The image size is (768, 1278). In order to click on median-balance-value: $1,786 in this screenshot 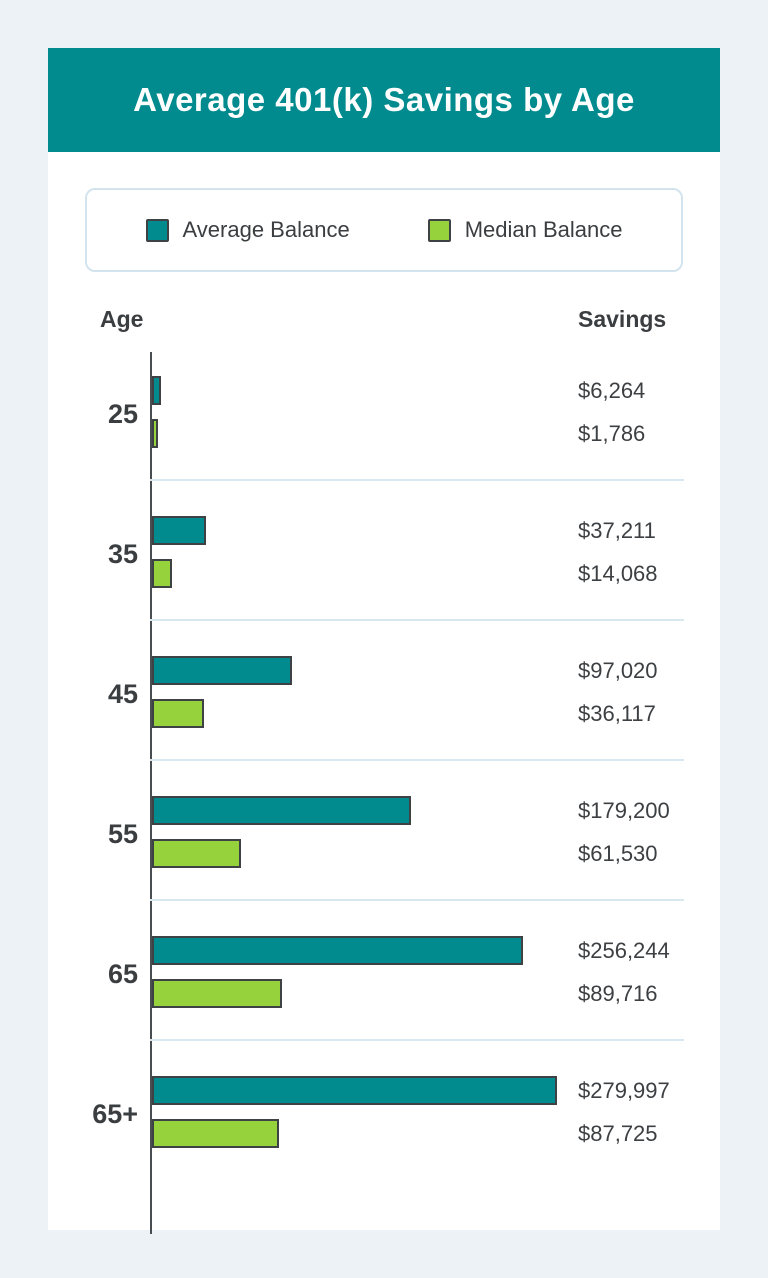, I will do `click(612, 433)`.